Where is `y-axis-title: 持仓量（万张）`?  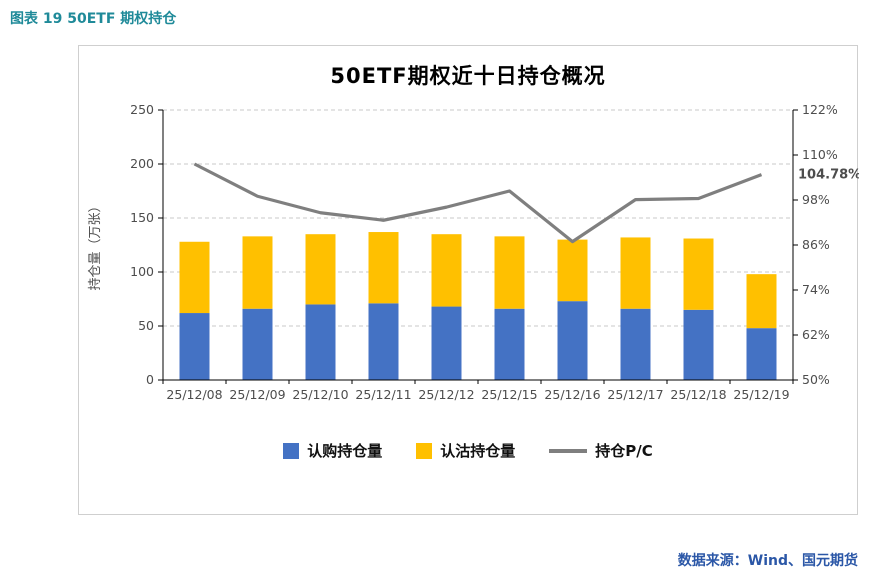
y-axis-title: 持仓量（万张） is located at coordinates (95, 244).